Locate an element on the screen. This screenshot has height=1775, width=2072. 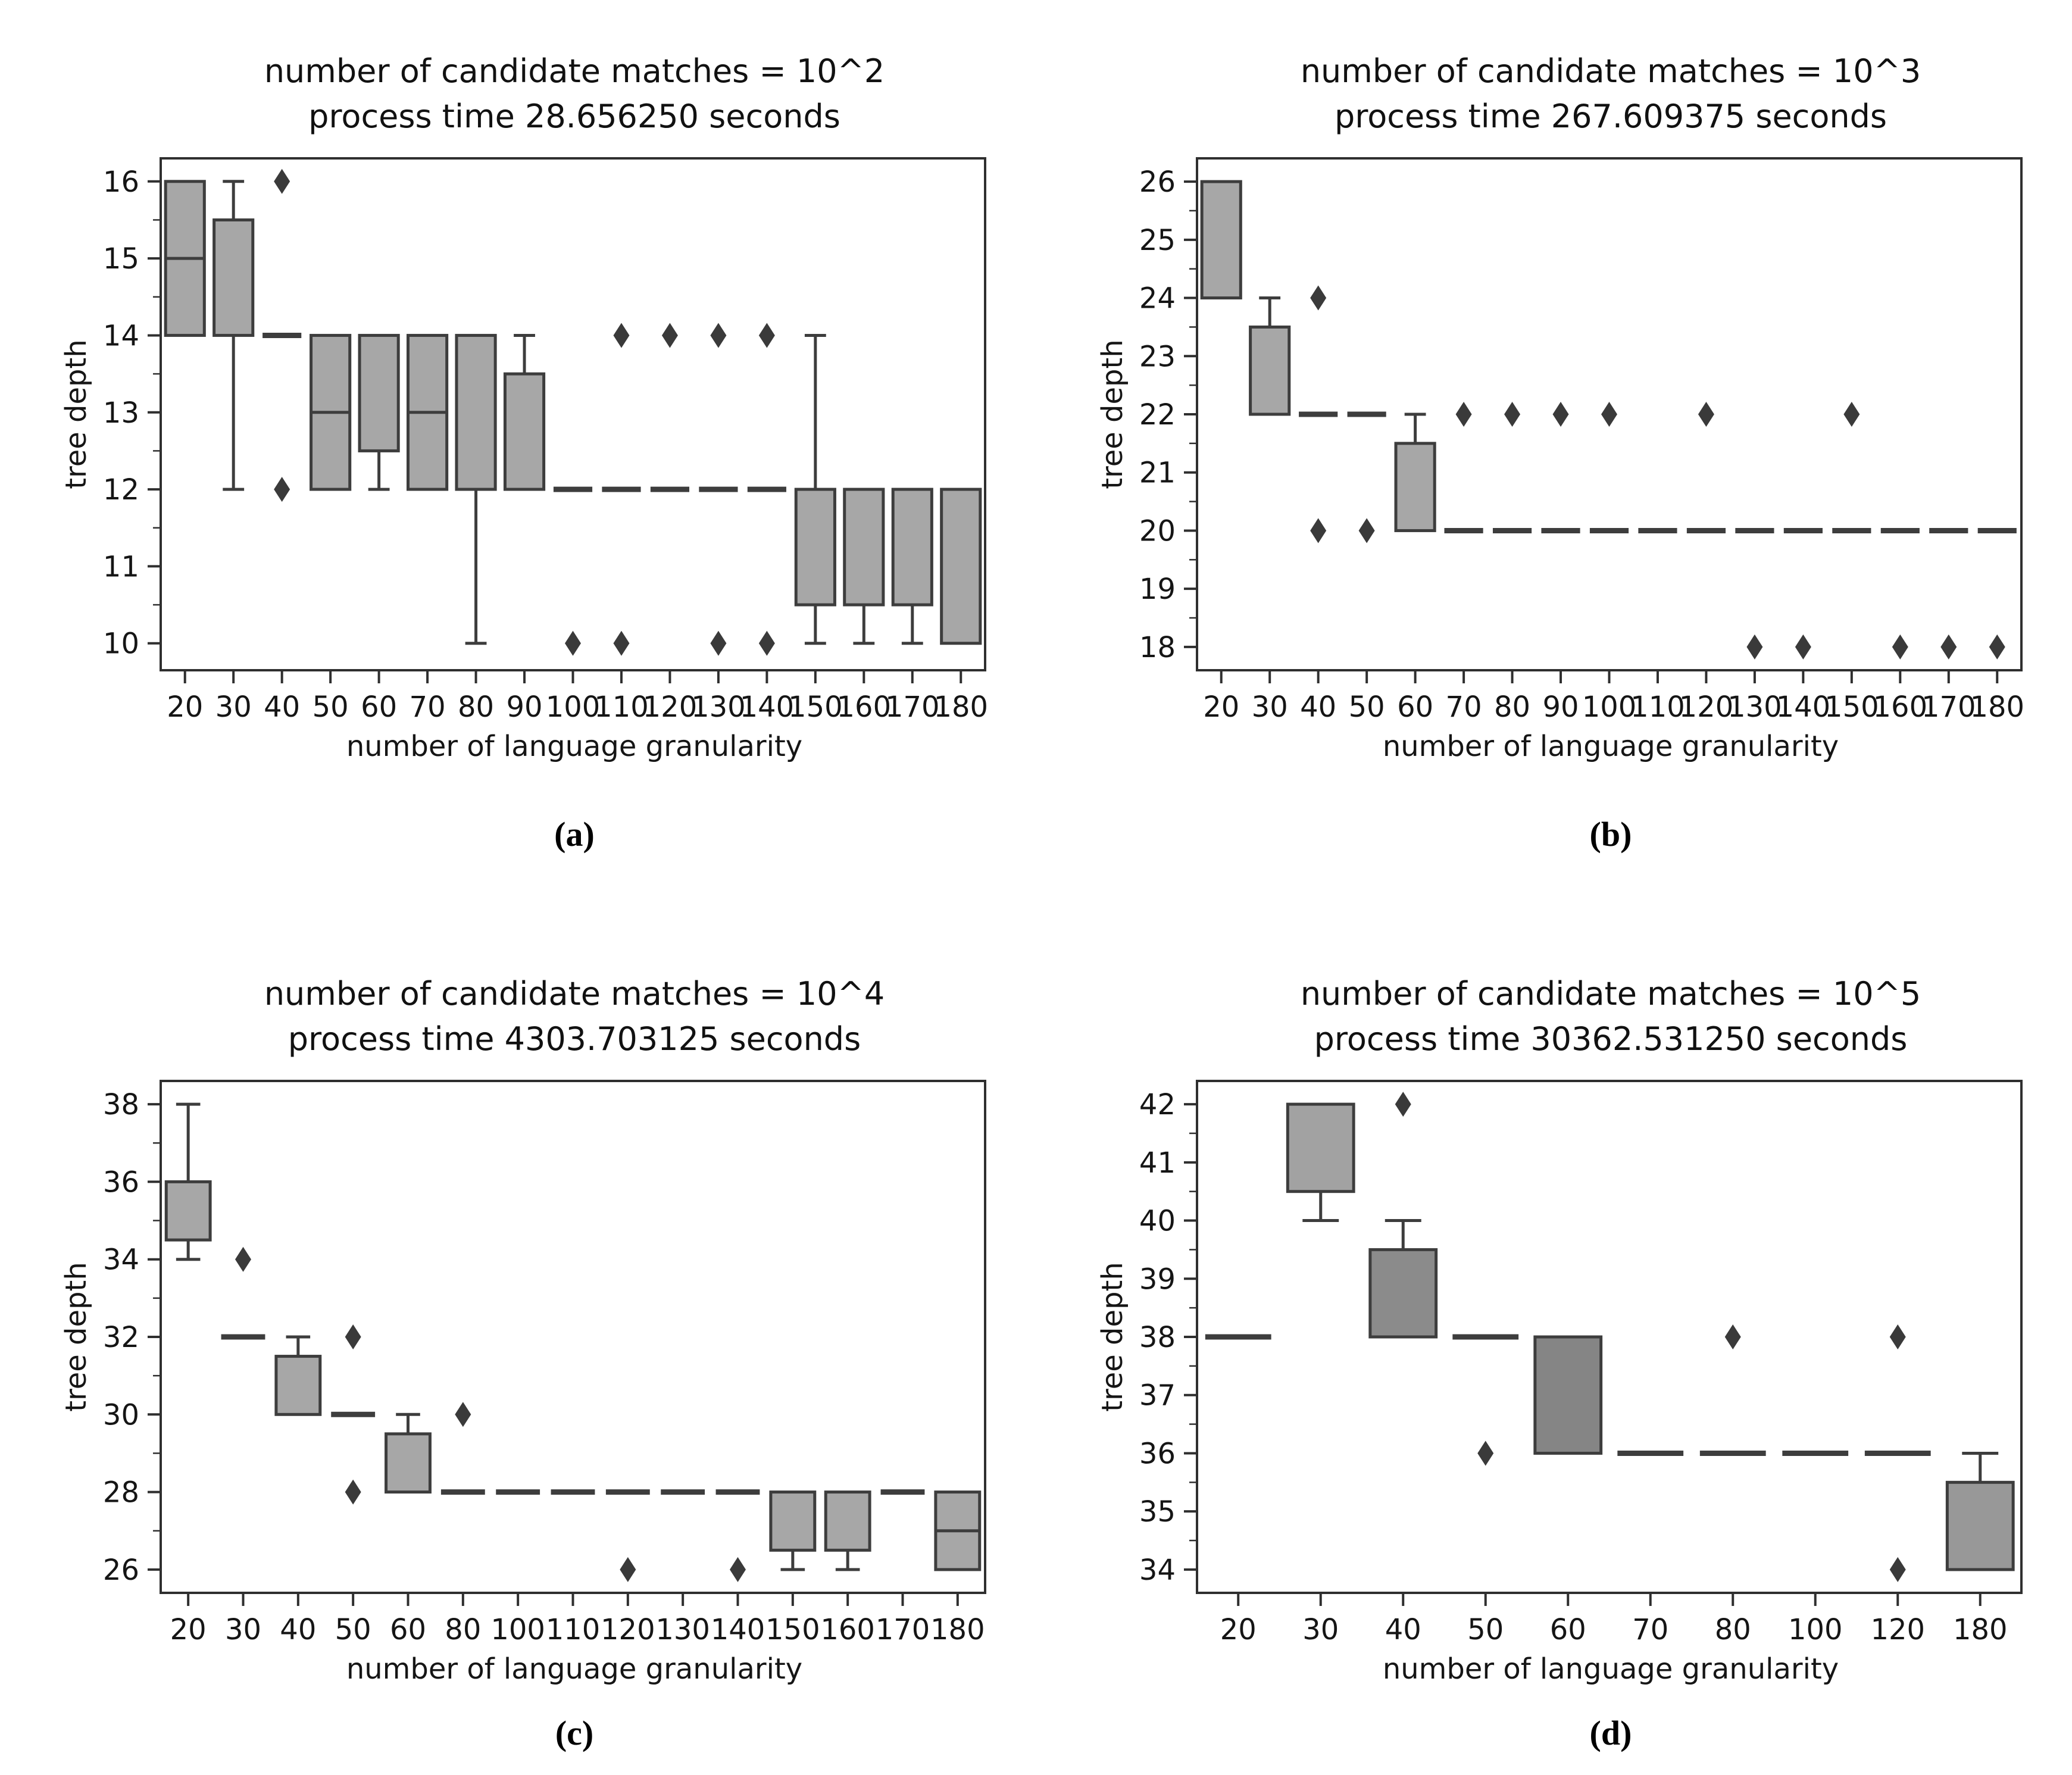
plot-title-line1: number of candidate matches = 10^5 is located at coordinates (1611, 993).